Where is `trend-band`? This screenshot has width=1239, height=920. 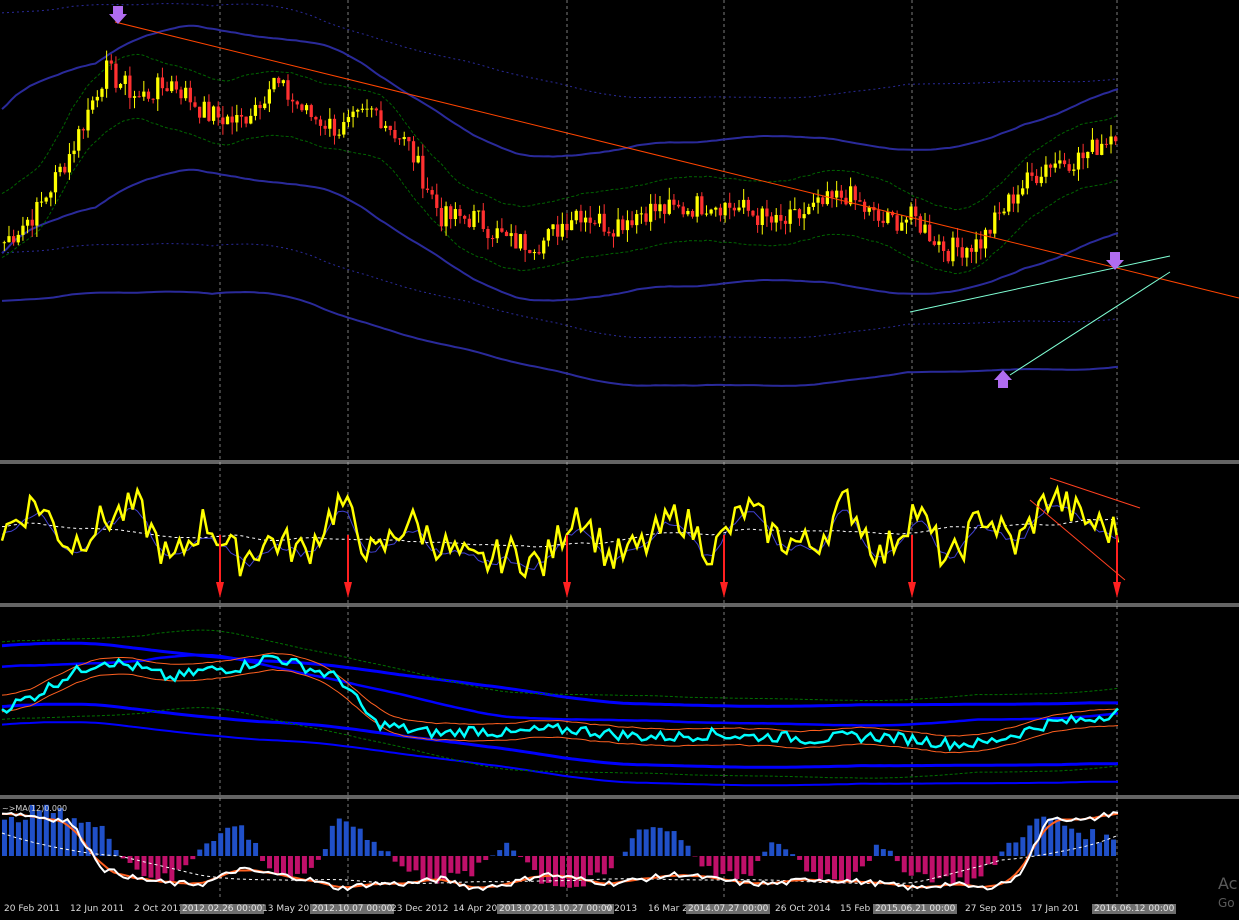 trend-band is located at coordinates (559, 754).